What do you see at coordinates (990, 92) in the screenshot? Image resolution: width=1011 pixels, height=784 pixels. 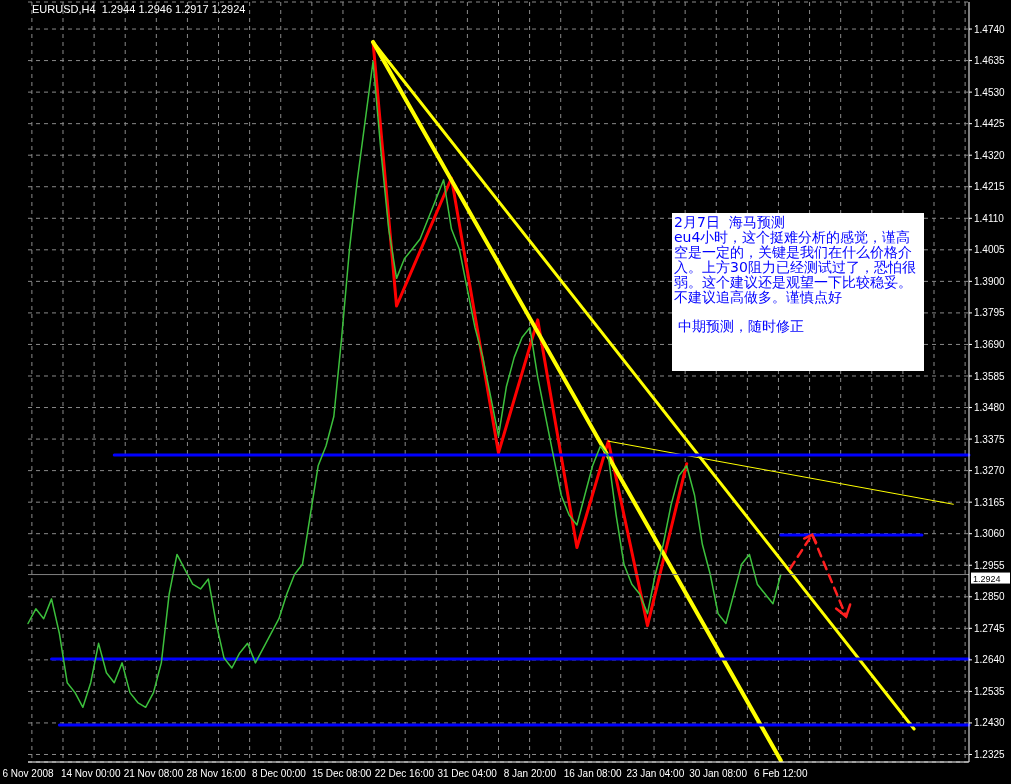 I see `y-tick-label: 1.4530` at bounding box center [990, 92].